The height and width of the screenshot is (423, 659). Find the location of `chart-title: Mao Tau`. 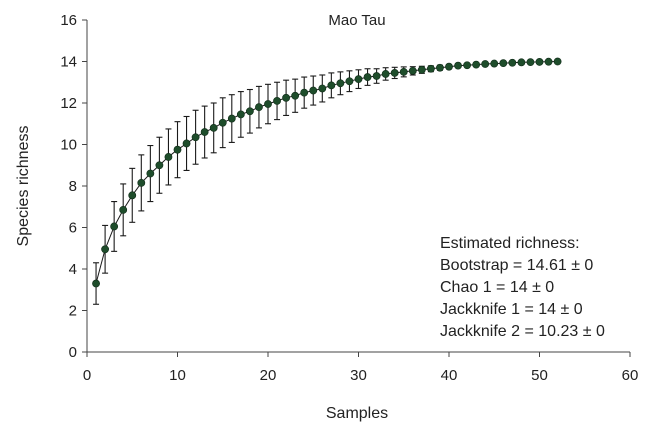

chart-title: Mao Tau is located at coordinates (356, 20).